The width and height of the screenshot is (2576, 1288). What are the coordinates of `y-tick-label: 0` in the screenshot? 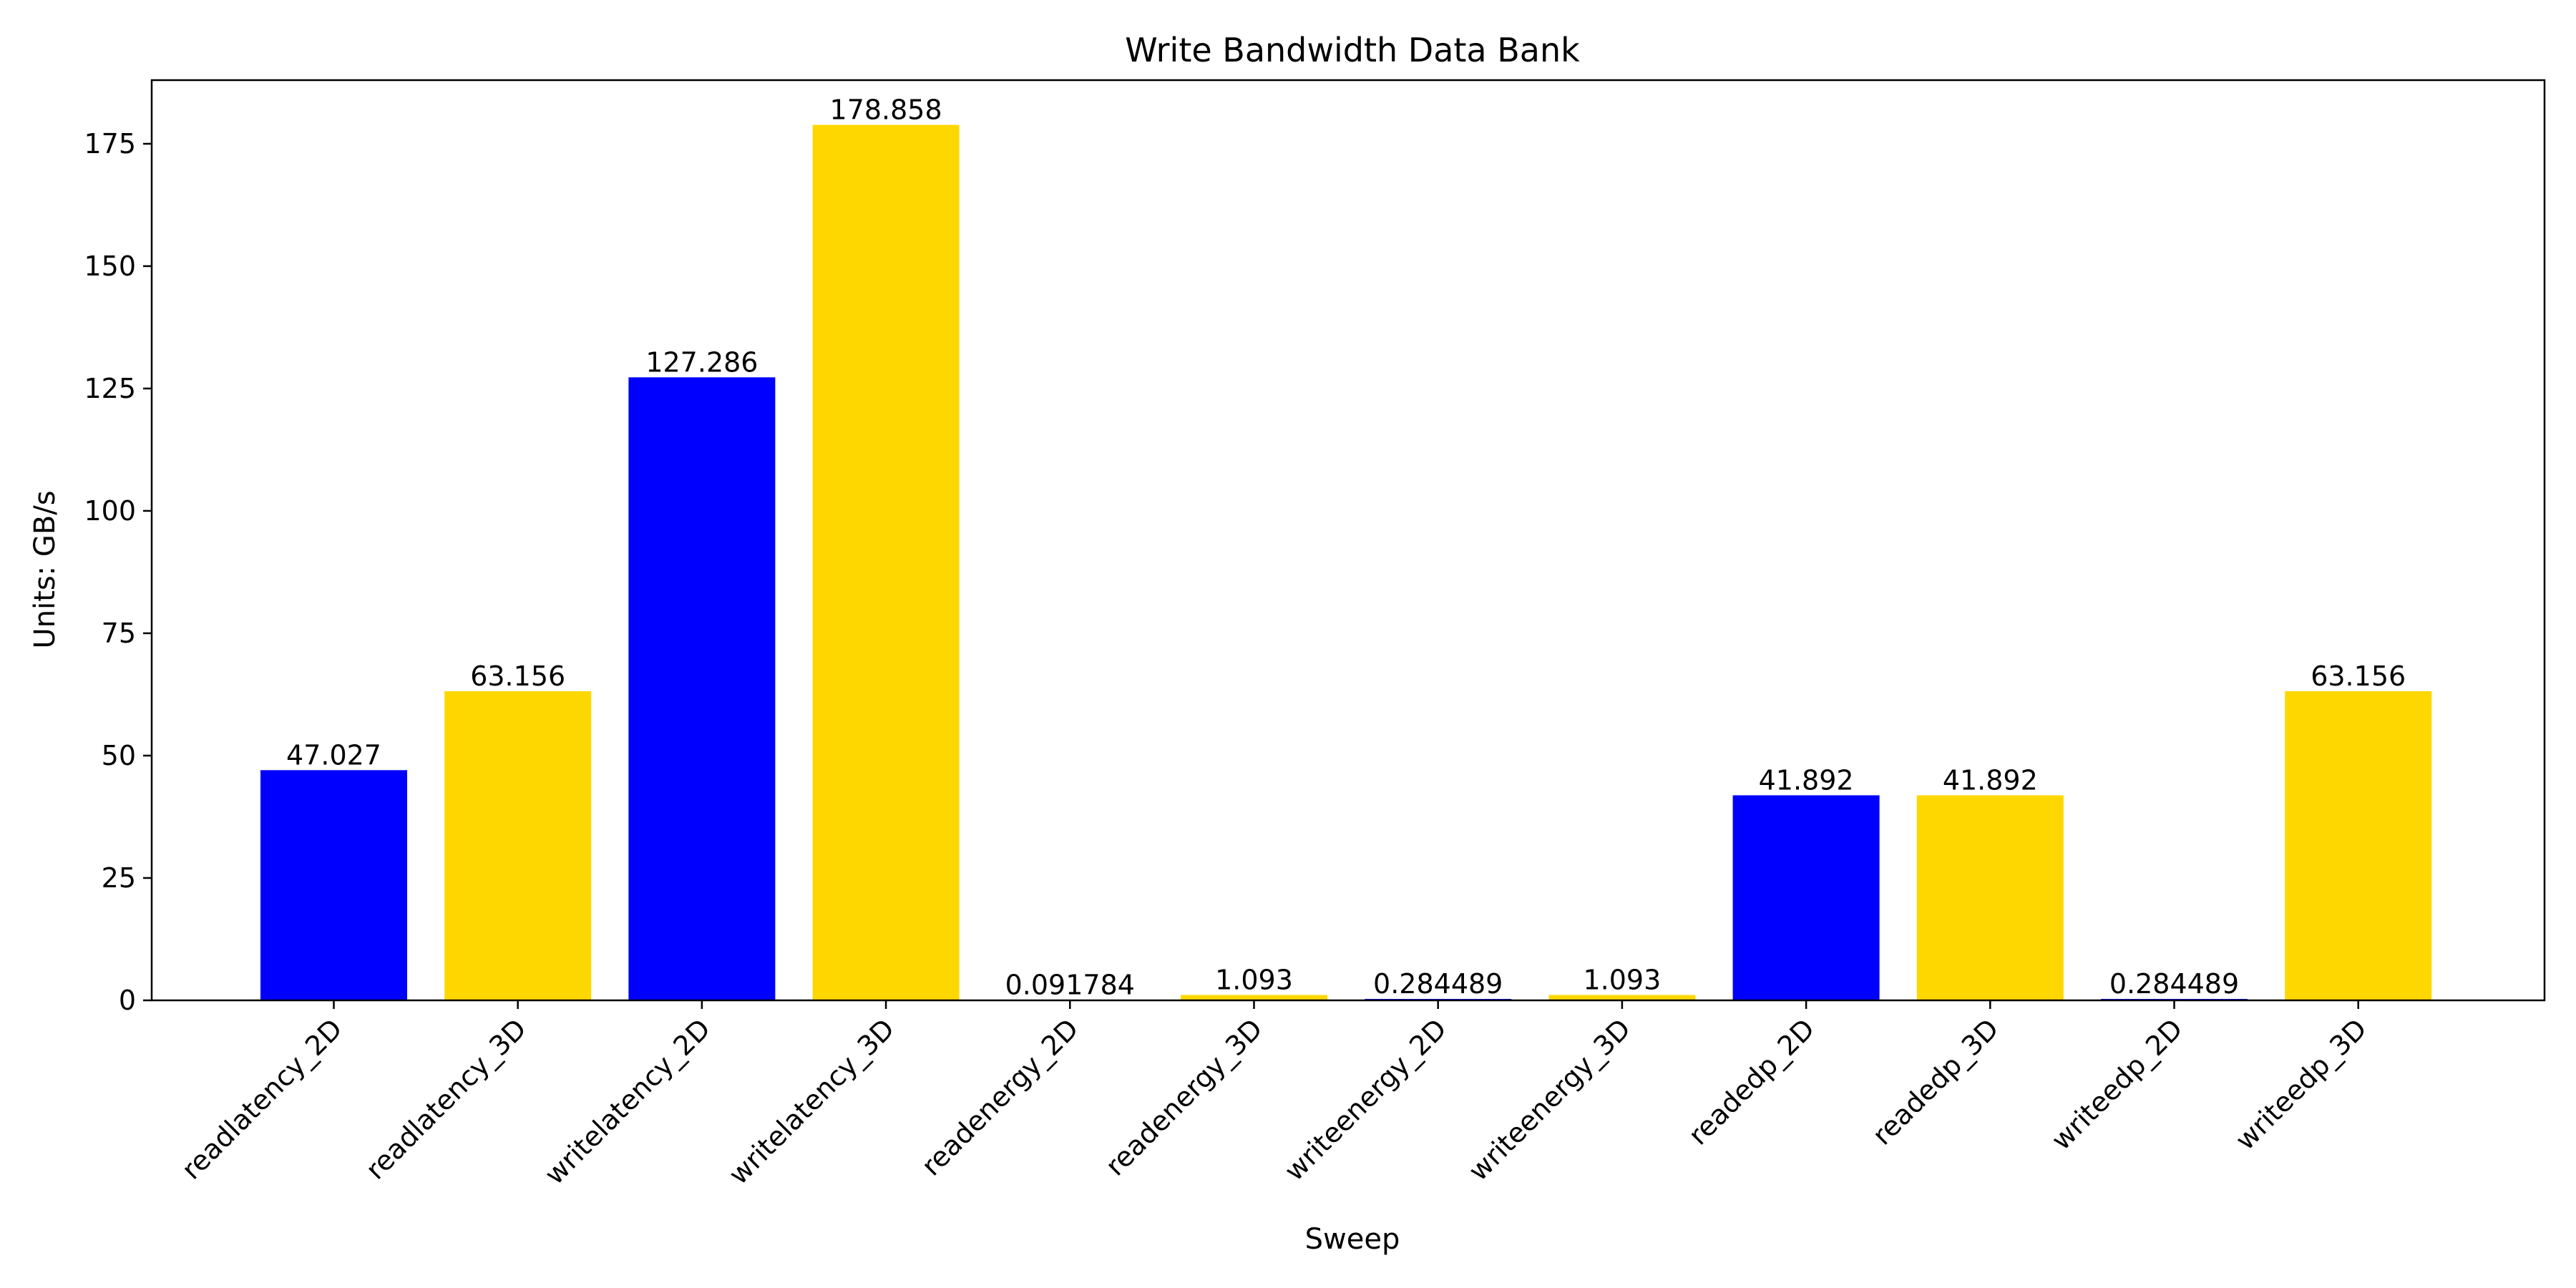 It's located at (127, 1000).